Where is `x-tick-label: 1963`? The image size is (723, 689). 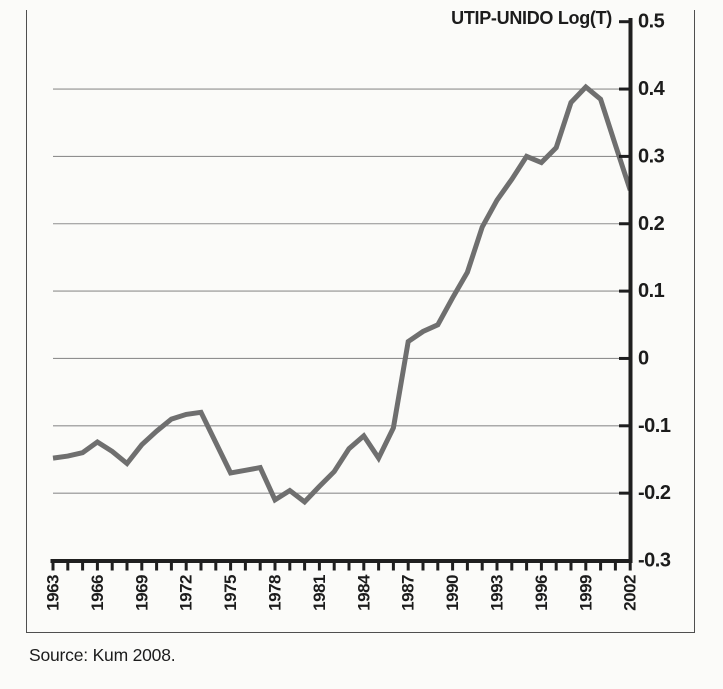 x-tick-label: 1963 is located at coordinates (53, 593).